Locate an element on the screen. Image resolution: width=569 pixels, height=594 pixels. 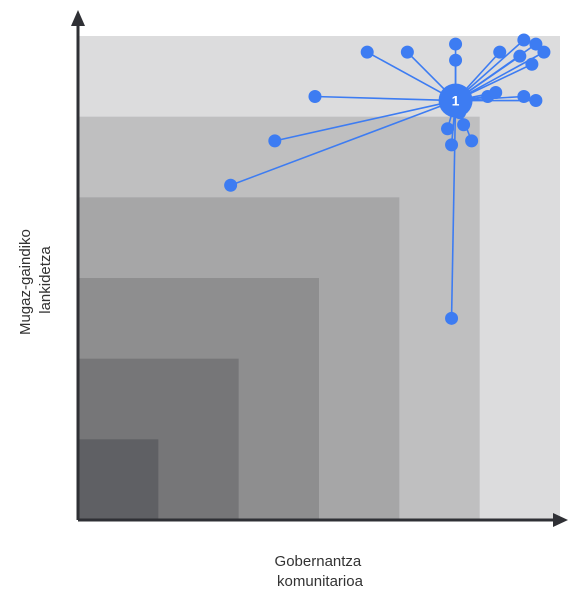
y-axis-arrow is located at coordinates (78, 18).